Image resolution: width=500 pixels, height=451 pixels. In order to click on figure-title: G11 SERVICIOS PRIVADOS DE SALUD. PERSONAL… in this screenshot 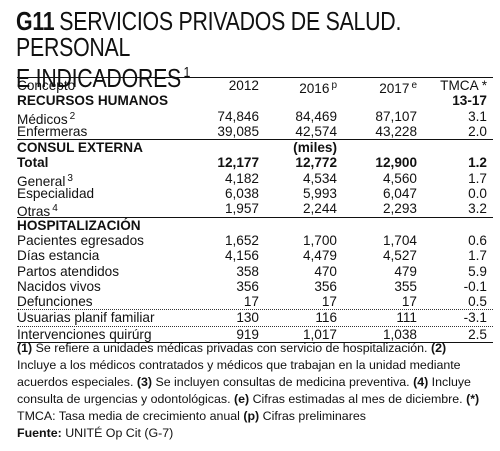, I will do `click(208, 49)`.